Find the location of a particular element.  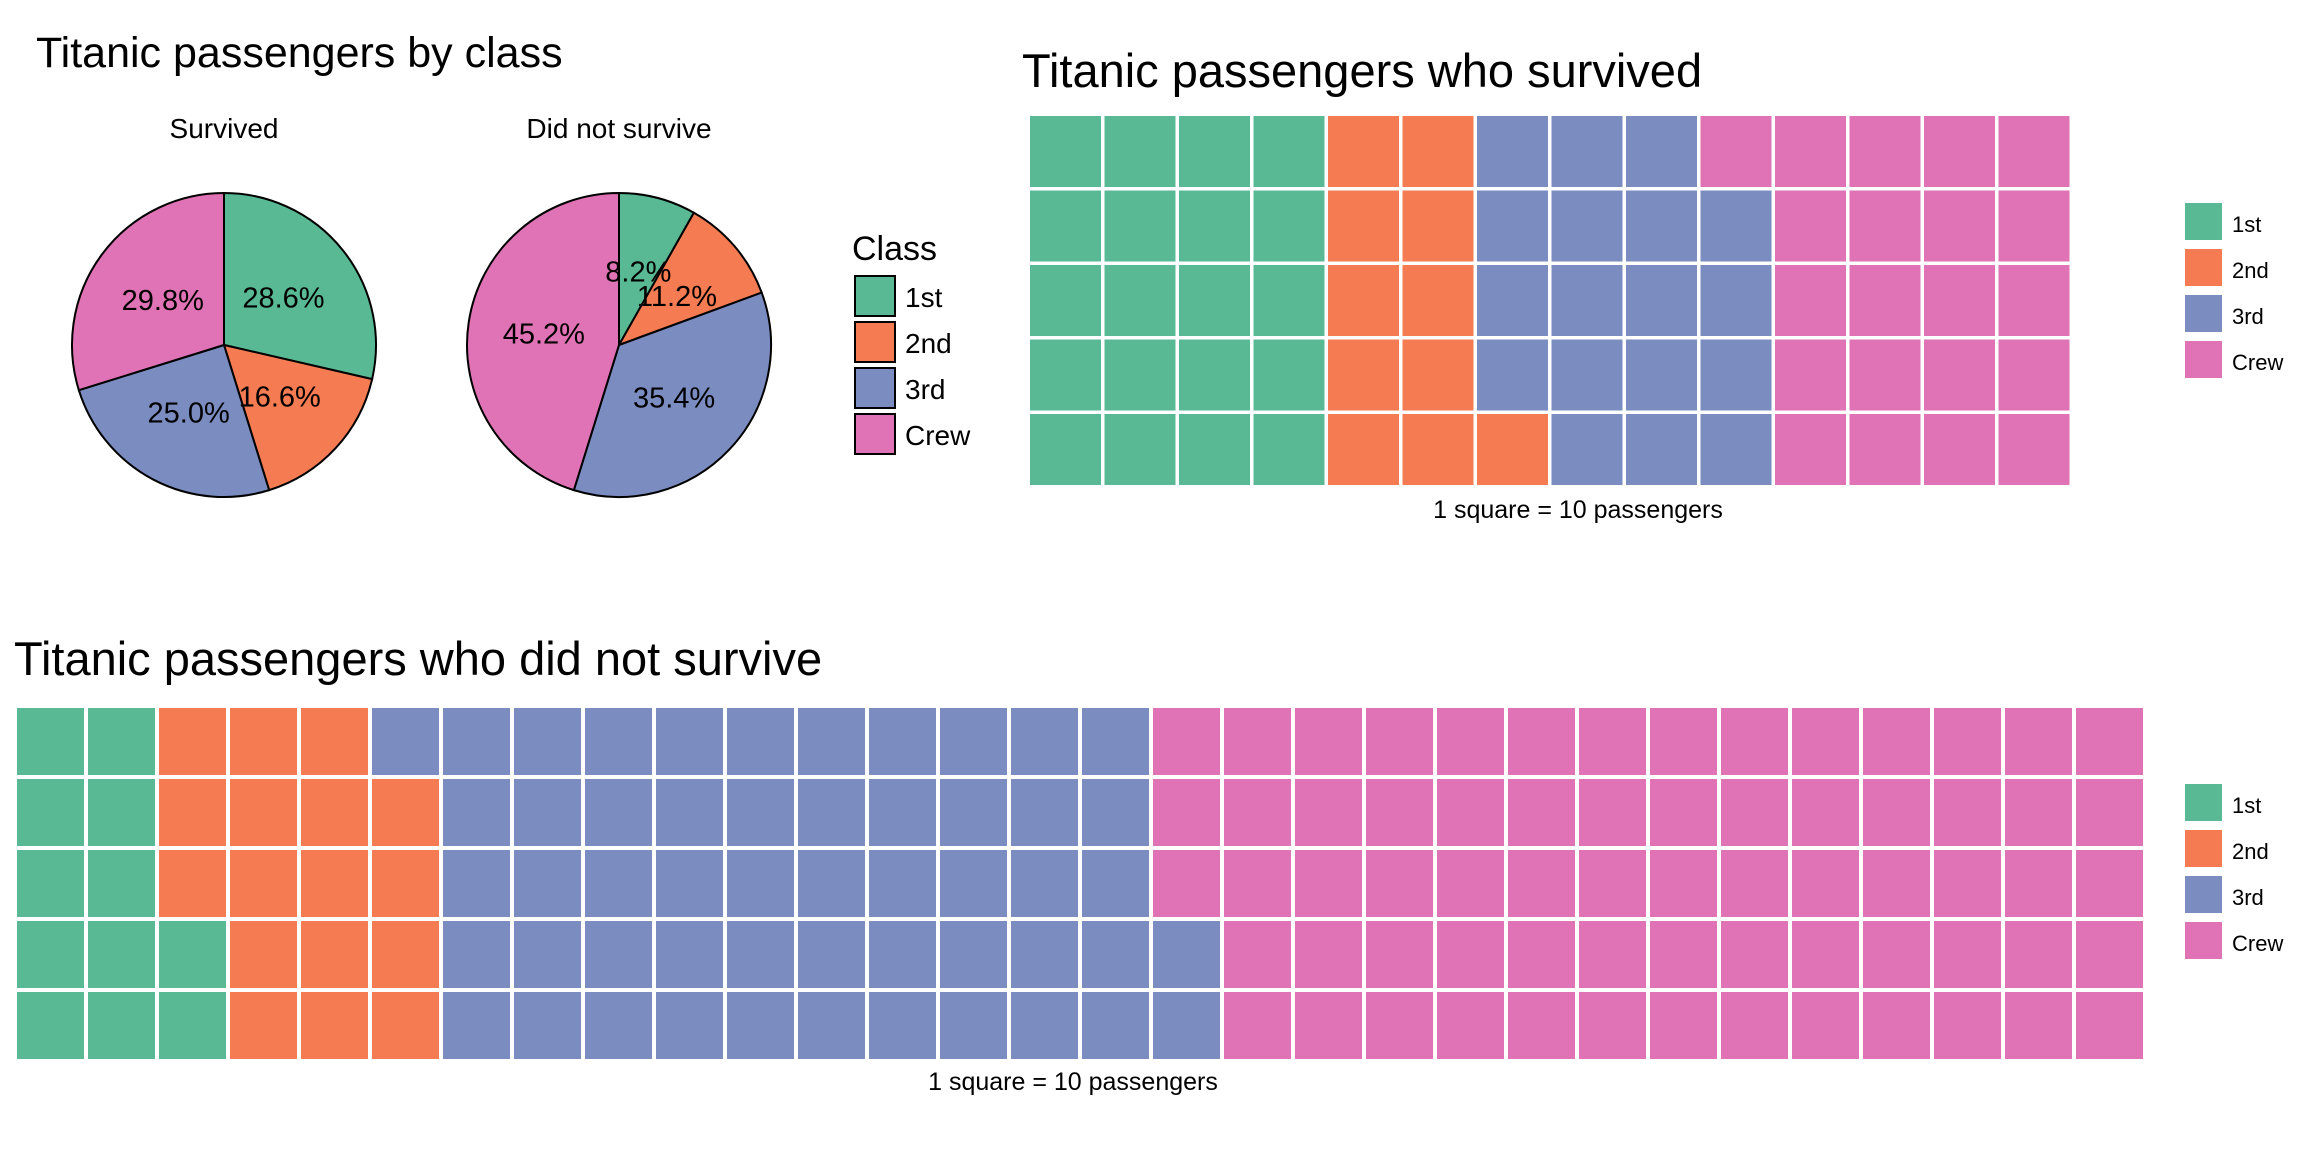

waffle-survived-legend-key-2nd is located at coordinates (2203, 267).